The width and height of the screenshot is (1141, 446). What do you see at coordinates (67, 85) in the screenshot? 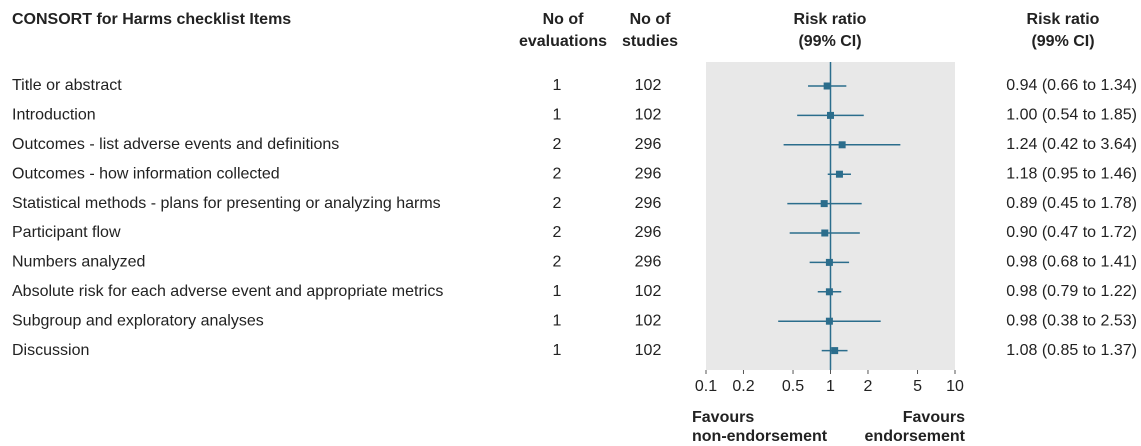
I see `row-label: Title or abstract` at bounding box center [67, 85].